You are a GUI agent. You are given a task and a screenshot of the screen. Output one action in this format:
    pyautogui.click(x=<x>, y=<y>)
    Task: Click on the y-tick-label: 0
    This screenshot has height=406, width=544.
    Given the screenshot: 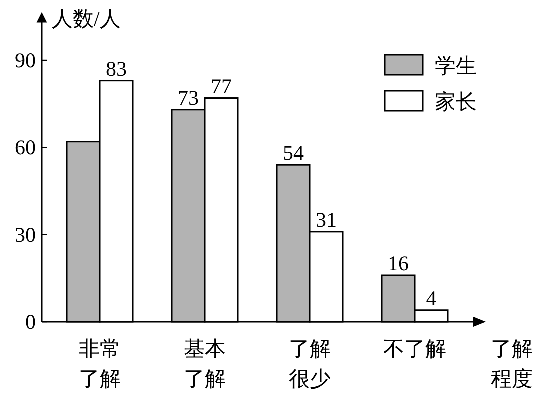 What is the action you would take?
    pyautogui.click(x=31, y=322)
    